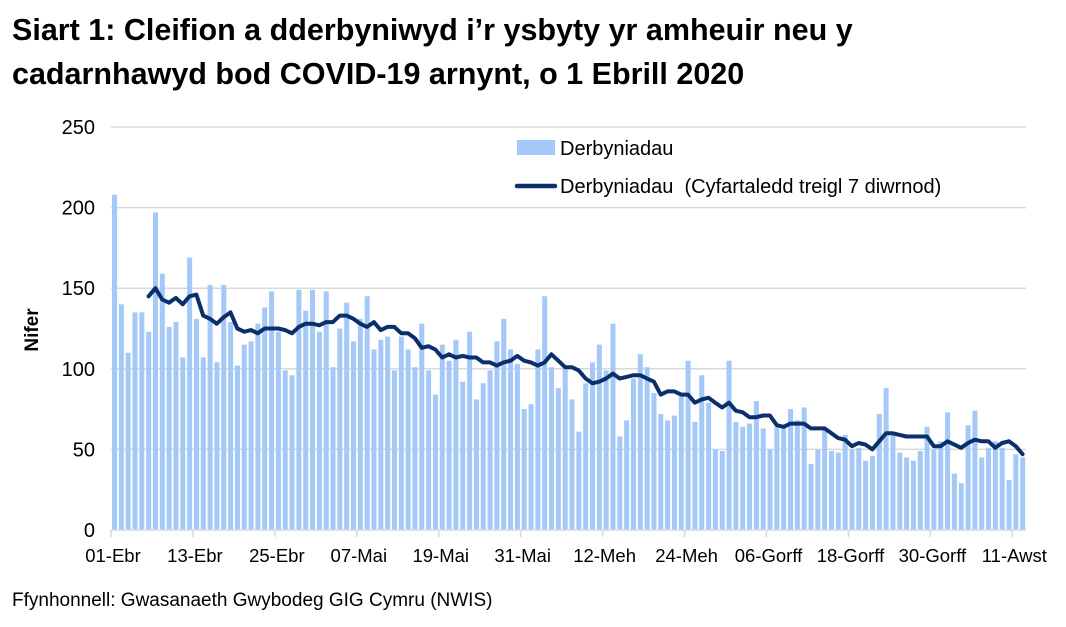  I want to click on x-tick-label: 13-Ebr, so click(195, 555).